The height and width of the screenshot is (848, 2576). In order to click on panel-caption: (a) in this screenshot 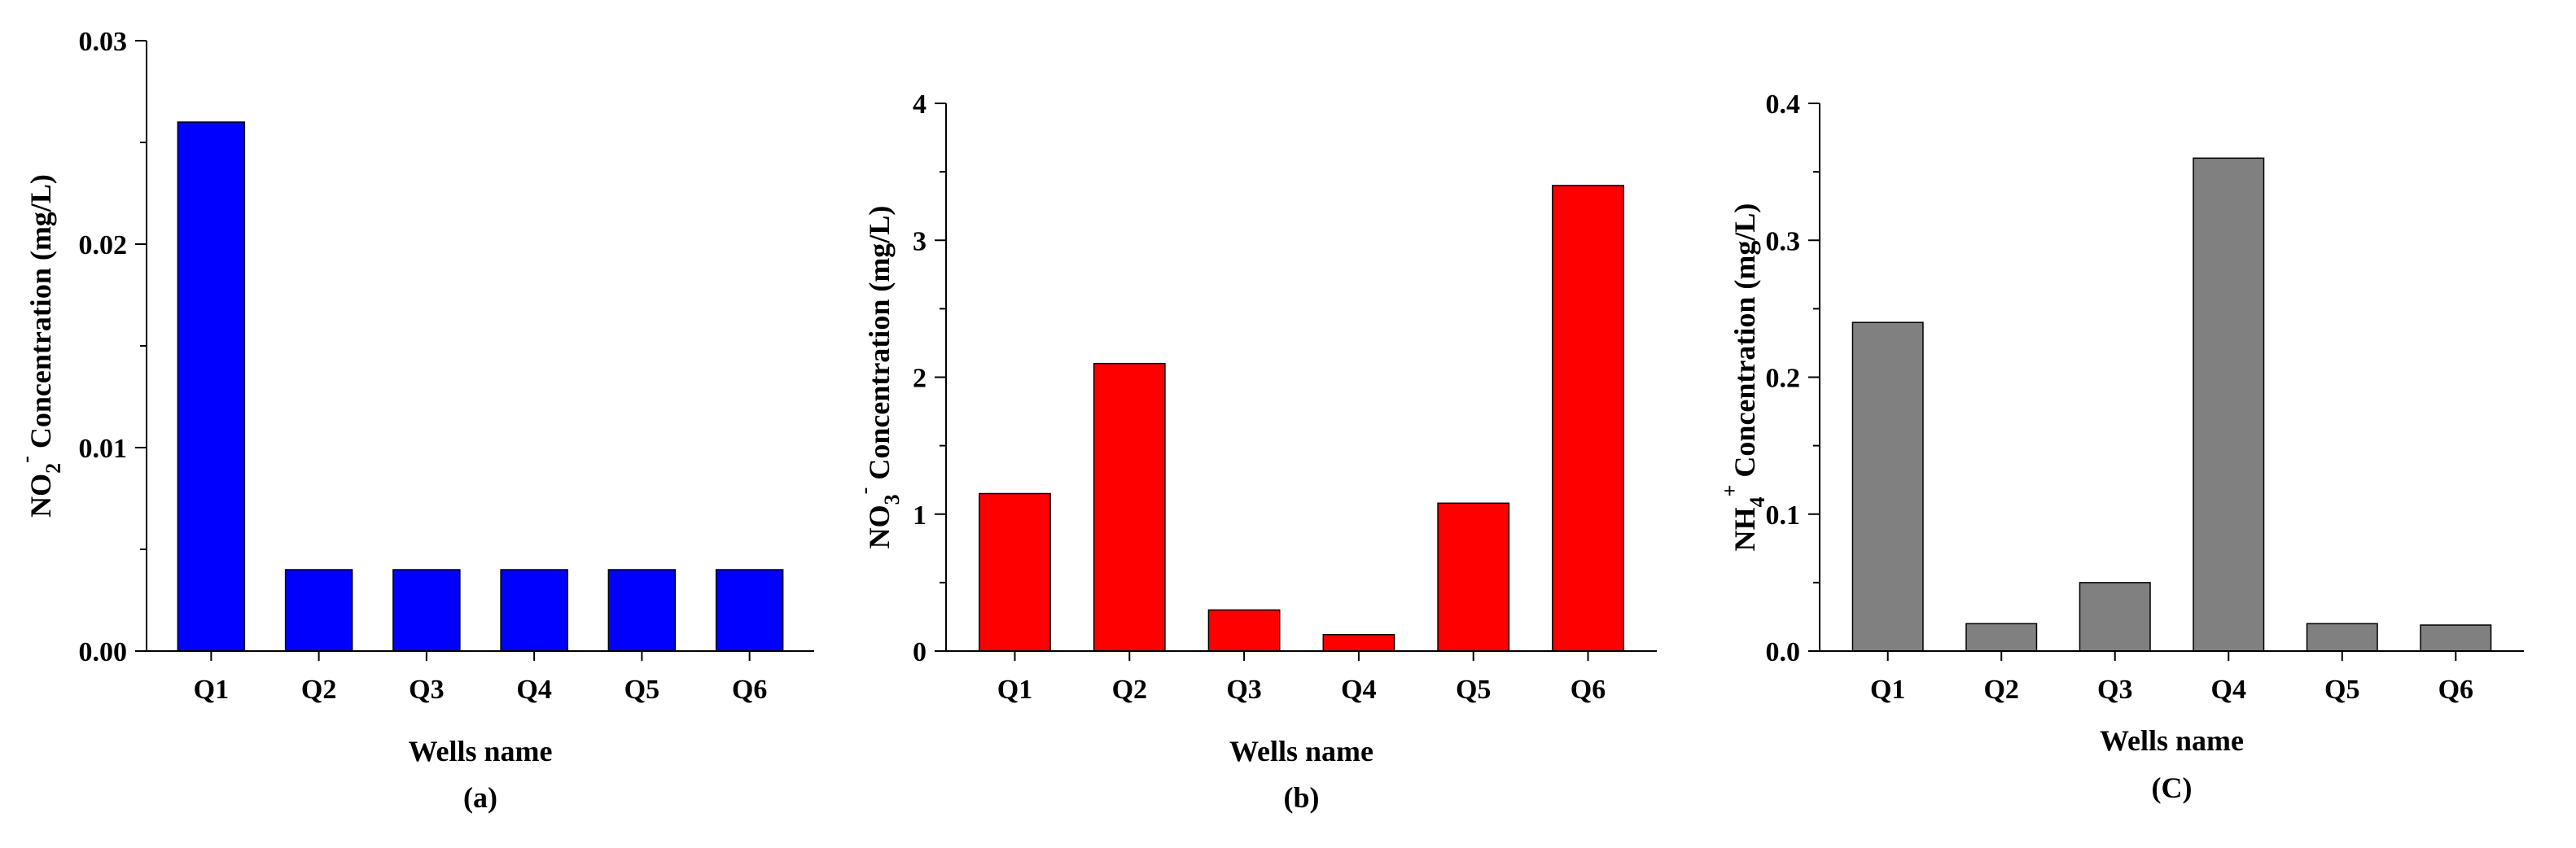, I will do `click(480, 798)`.